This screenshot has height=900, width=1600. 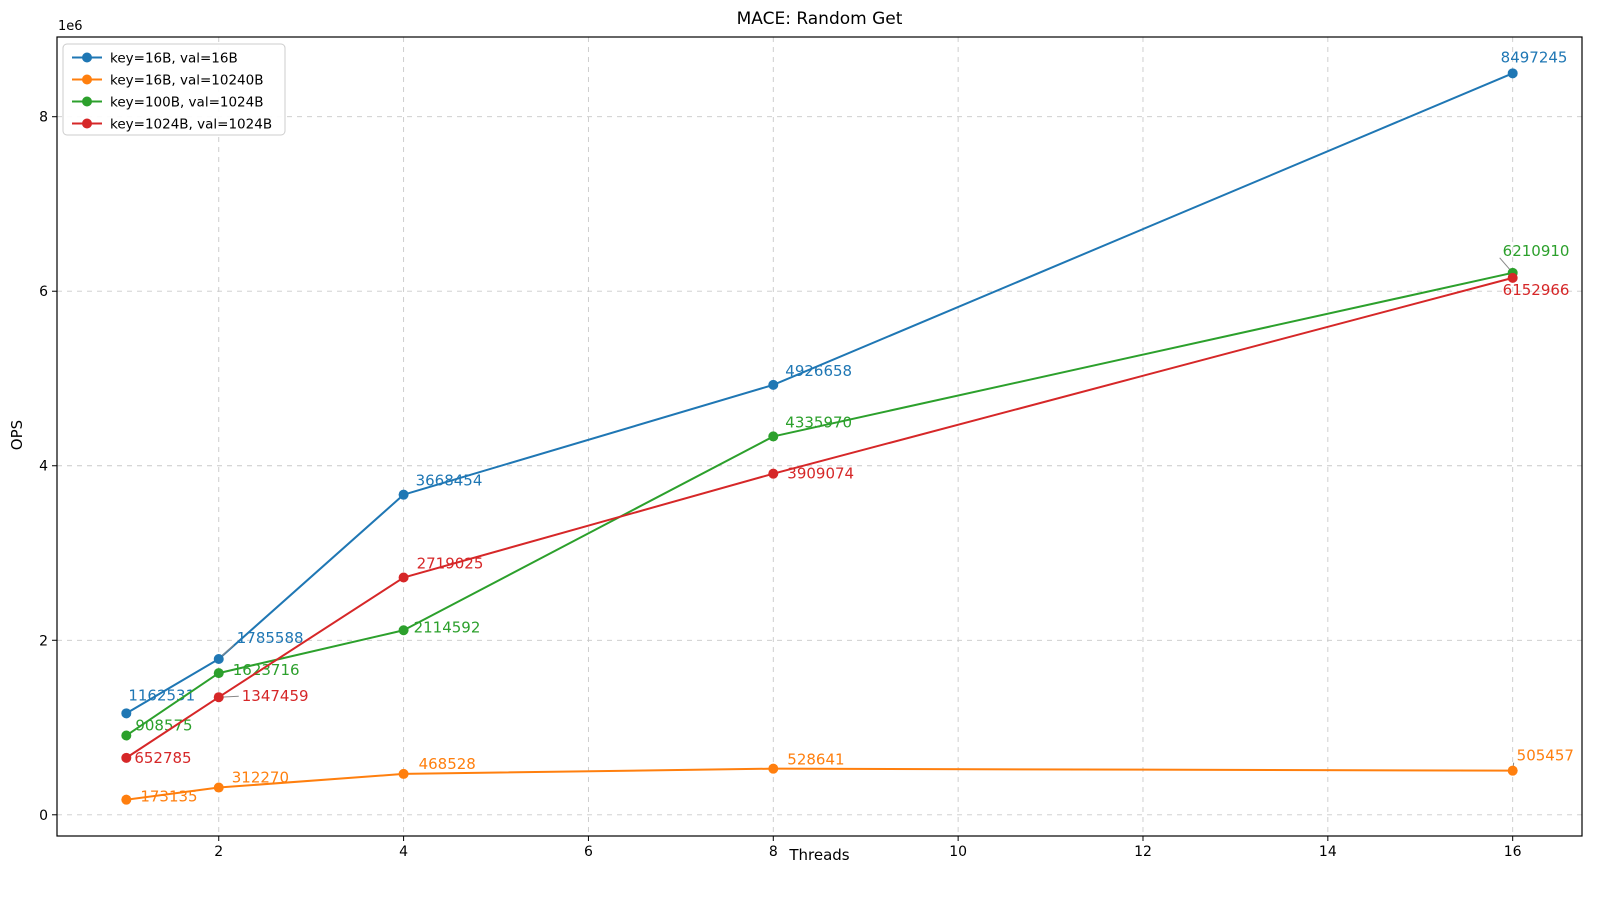 What do you see at coordinates (815, 760) in the screenshot?
I see `data-point-value-label: 528641` at bounding box center [815, 760].